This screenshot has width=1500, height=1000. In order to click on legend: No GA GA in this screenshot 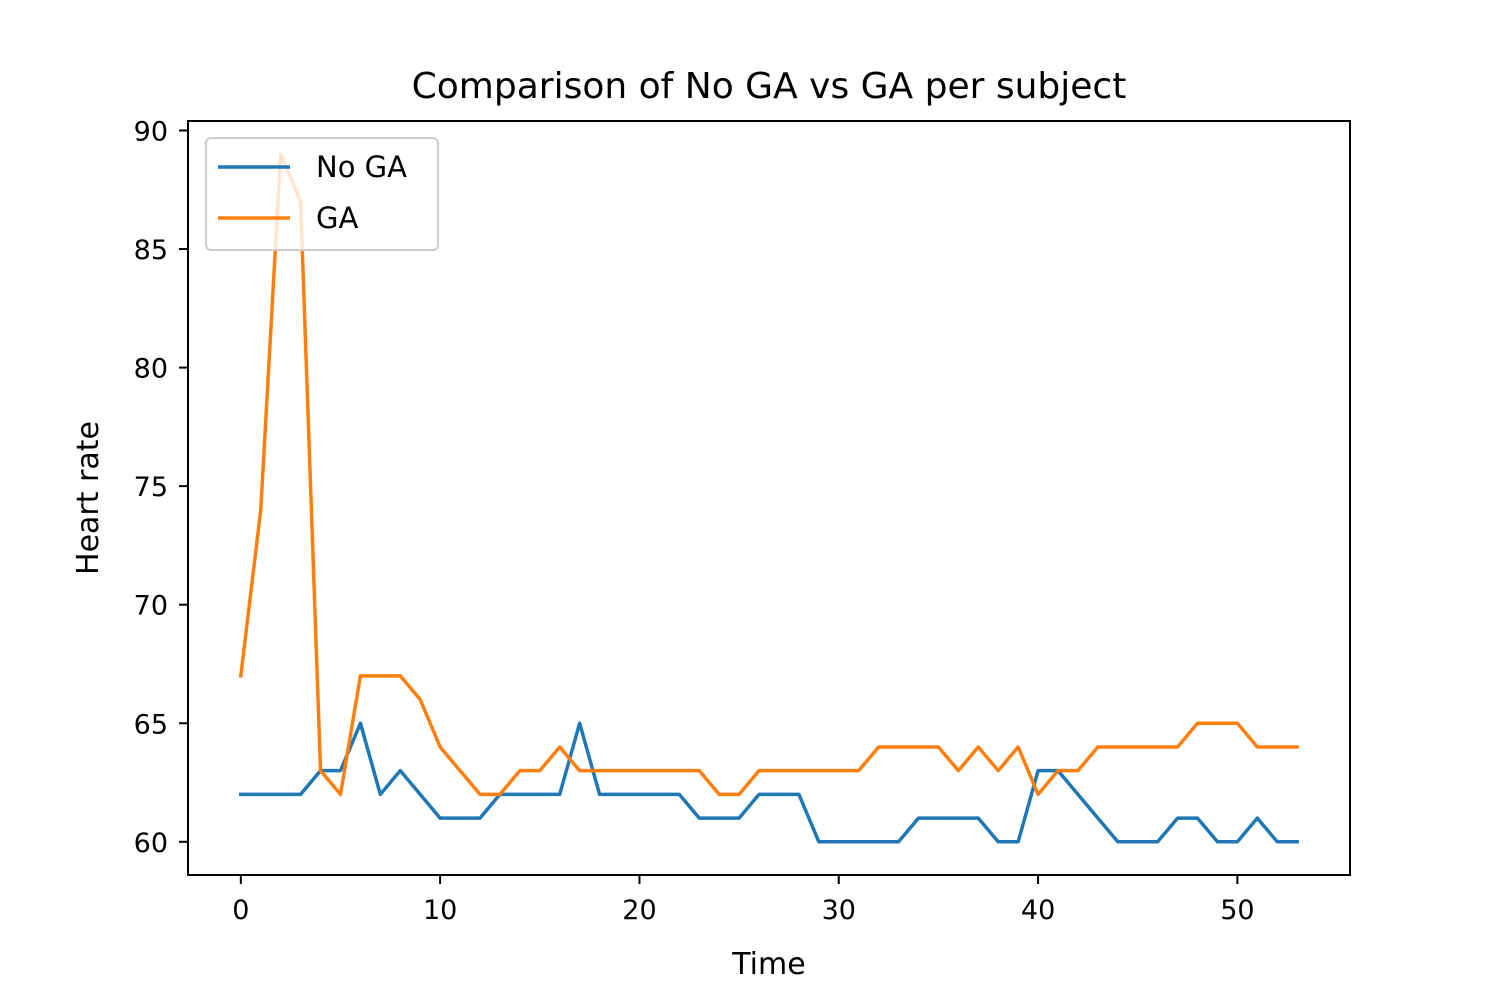, I will do `click(322, 194)`.